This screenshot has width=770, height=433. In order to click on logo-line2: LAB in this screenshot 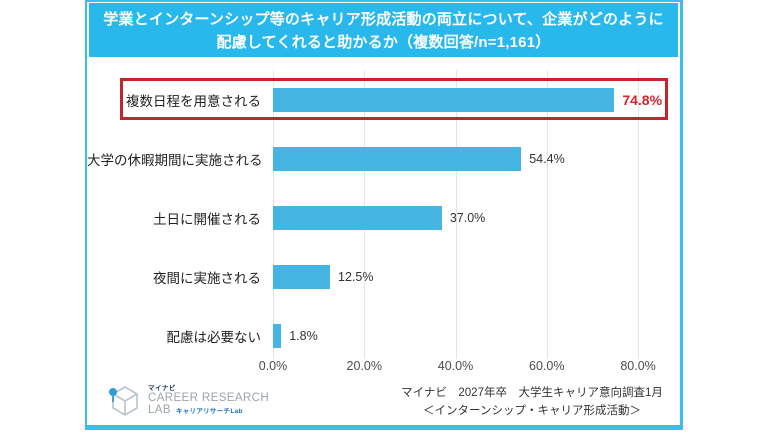, I will do `click(159, 410)`.